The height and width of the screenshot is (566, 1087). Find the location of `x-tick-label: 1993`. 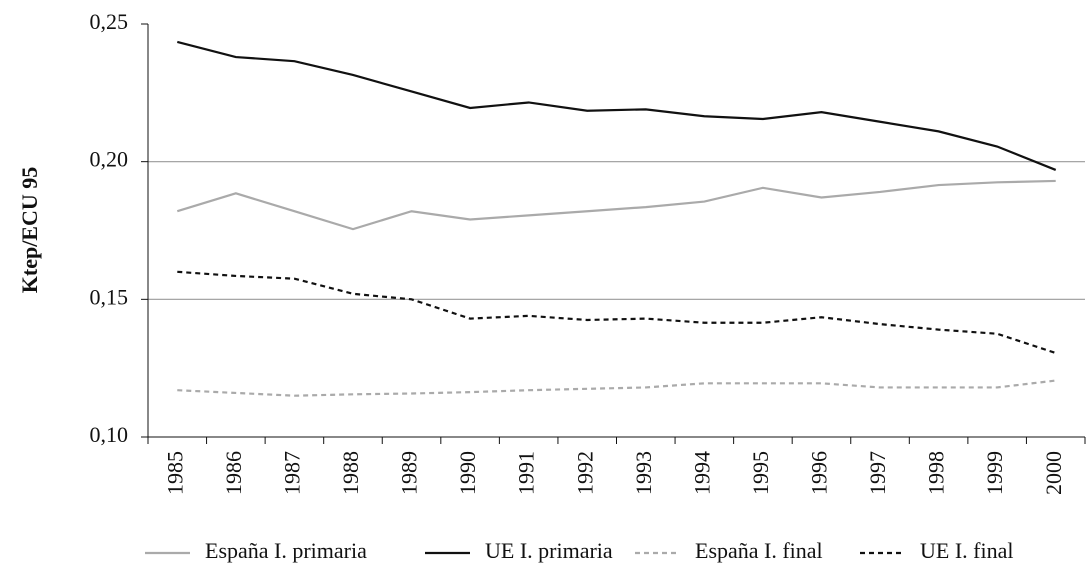

x-tick-label: 1993 is located at coordinates (643, 473).